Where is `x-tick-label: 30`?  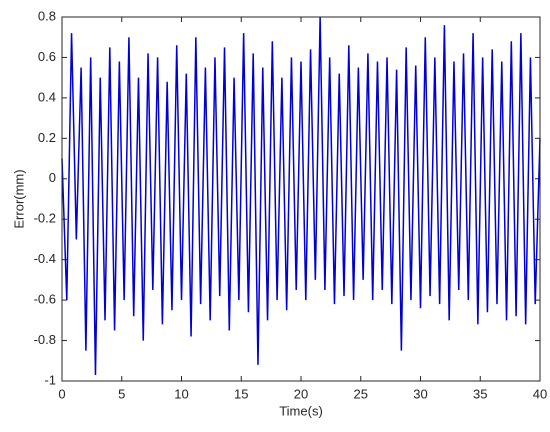
x-tick-label: 30 is located at coordinates (420, 393).